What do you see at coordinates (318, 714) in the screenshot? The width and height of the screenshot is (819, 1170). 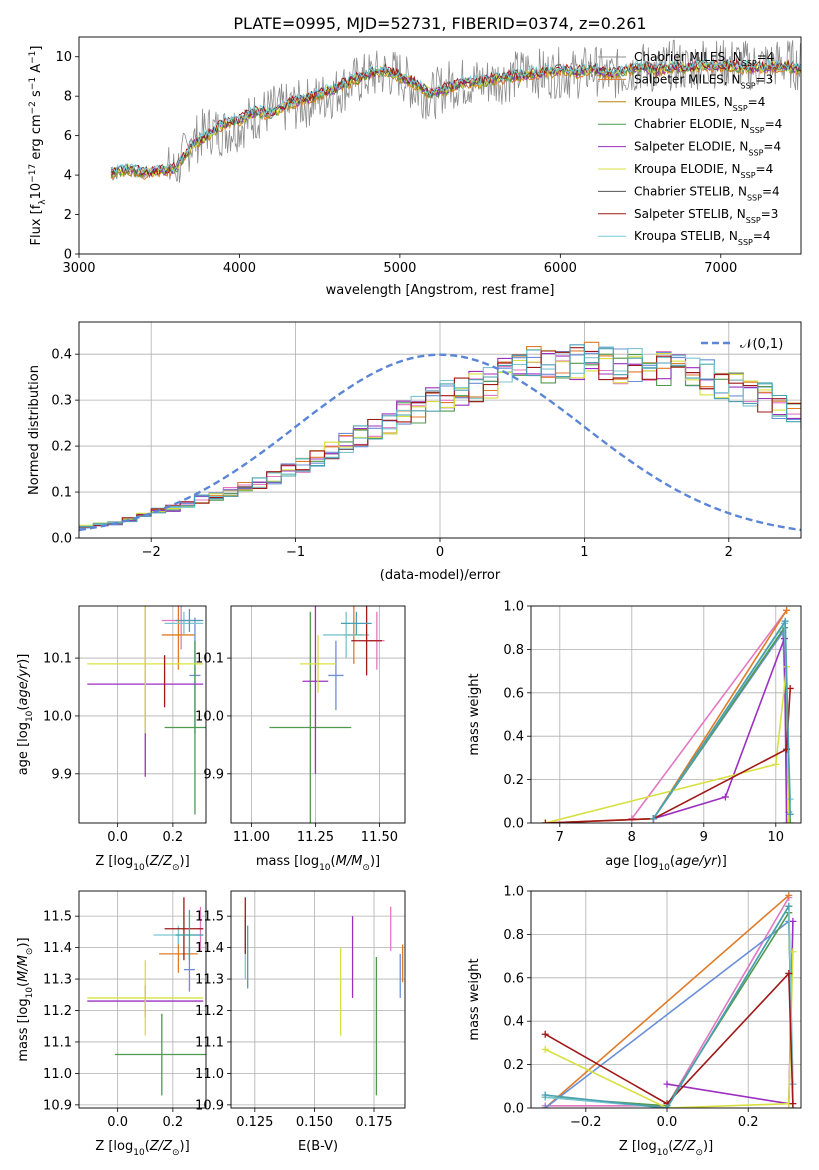 I see `plot-area-age-vs-mass` at bounding box center [318, 714].